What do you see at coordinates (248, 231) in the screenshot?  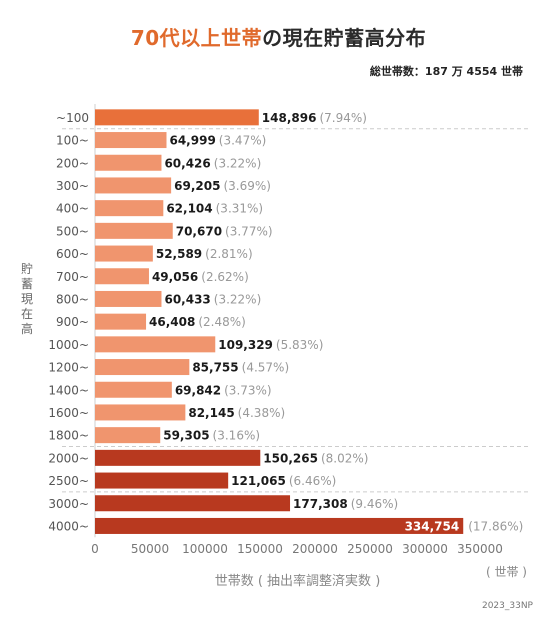 I see `bar-percent-label: (3.77%)` at bounding box center [248, 231].